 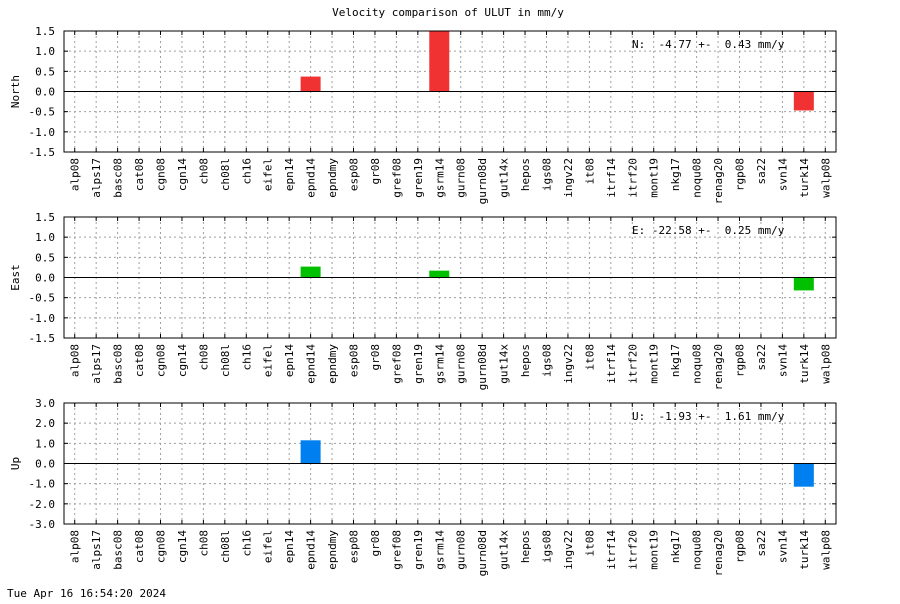 I want to click on x-tick-label: walp08, so click(x=825, y=364).